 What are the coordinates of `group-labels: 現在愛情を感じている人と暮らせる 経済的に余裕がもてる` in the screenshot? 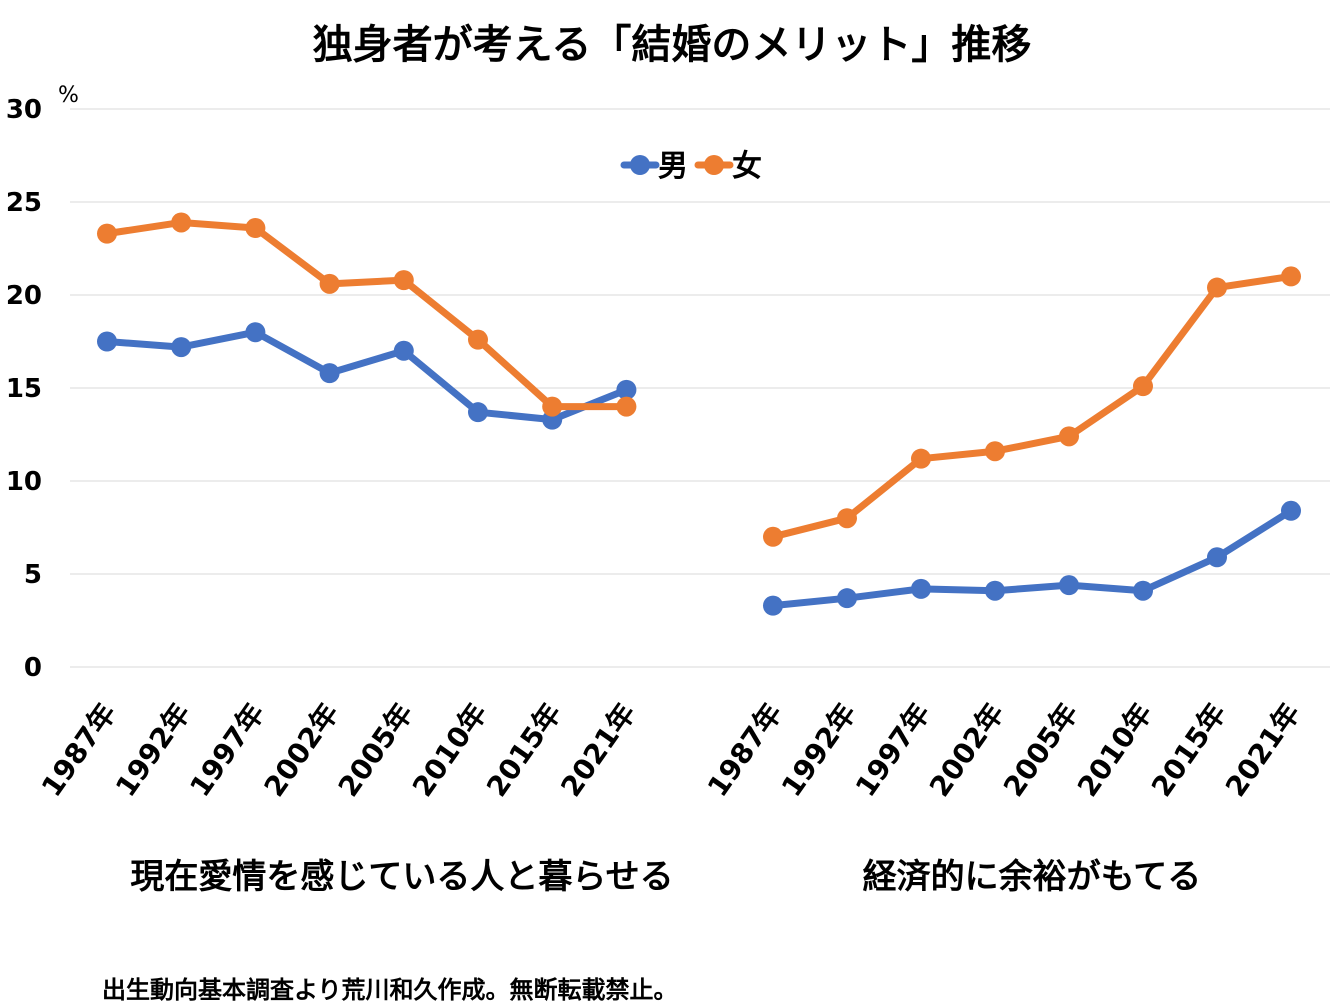 It's located at (665, 877).